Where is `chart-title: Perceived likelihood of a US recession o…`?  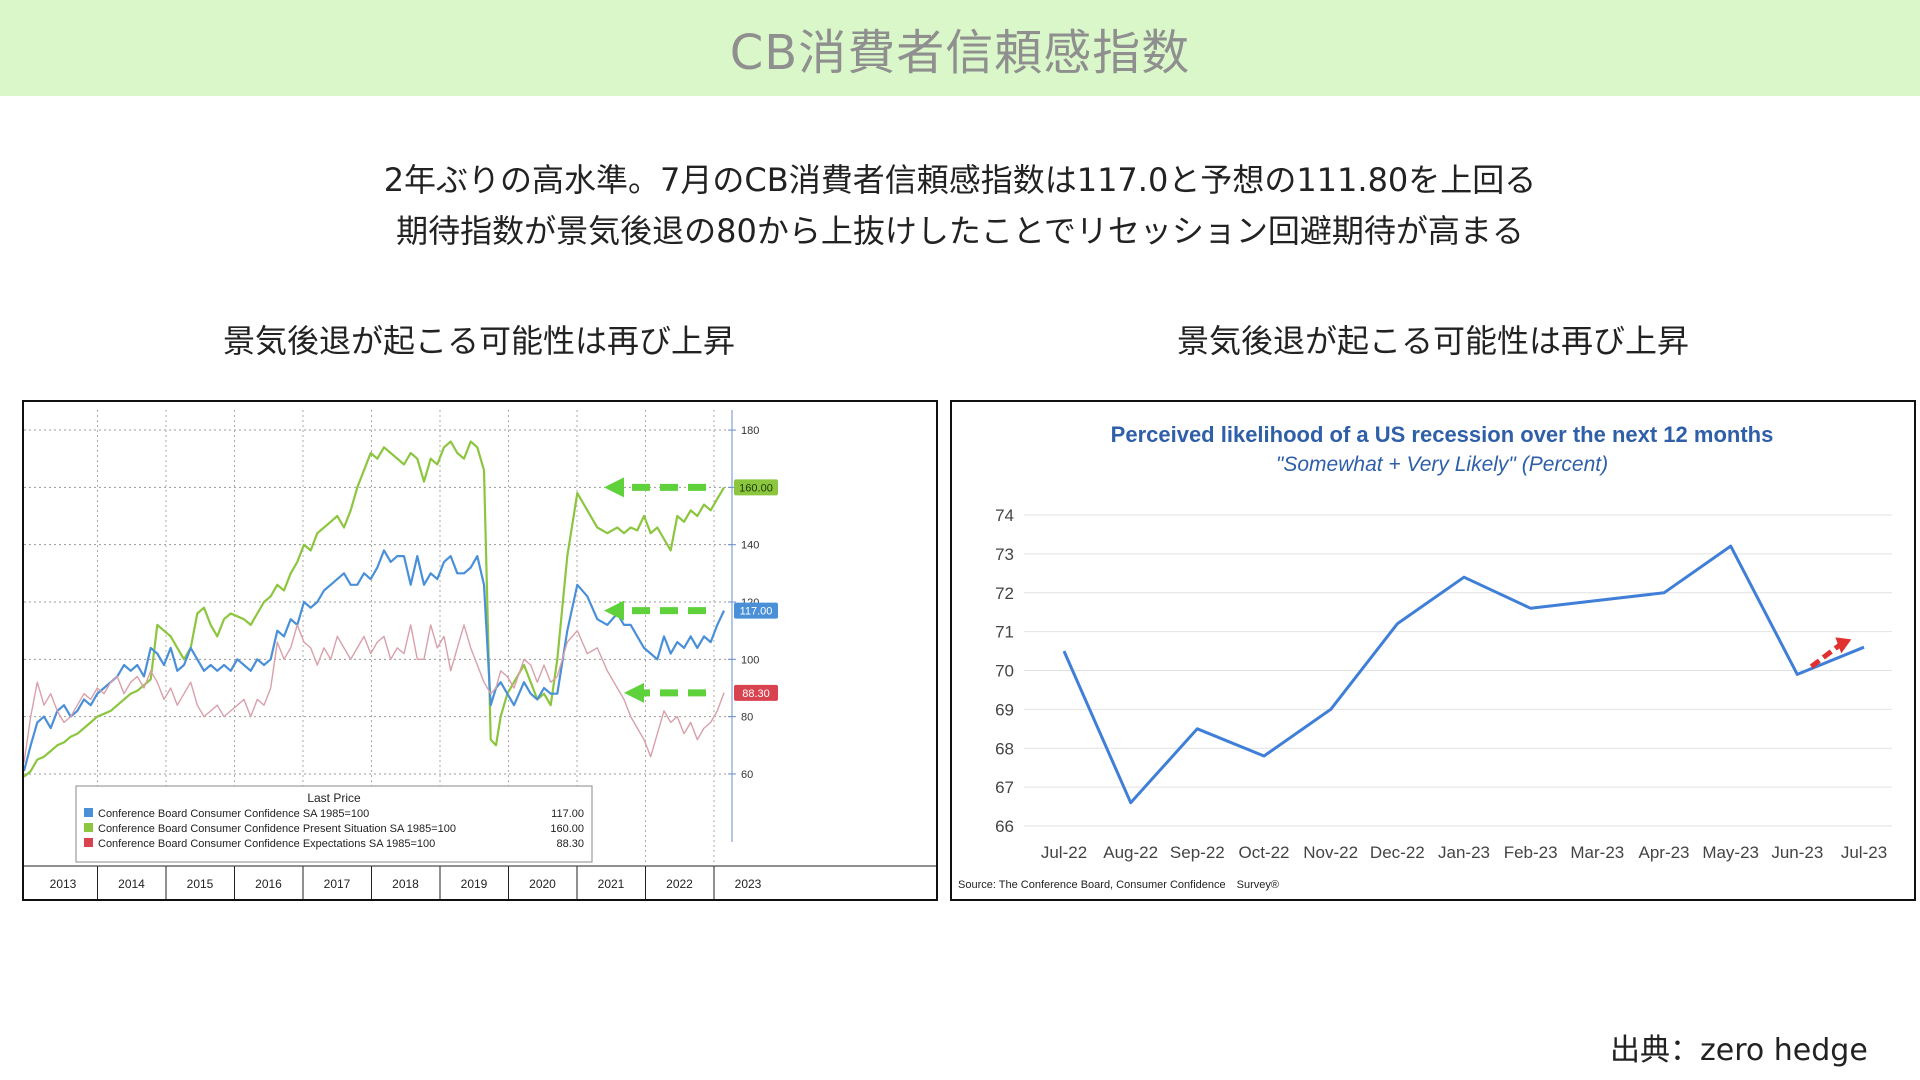
chart-title: Perceived likelihood of a US recession o… is located at coordinates (1442, 434).